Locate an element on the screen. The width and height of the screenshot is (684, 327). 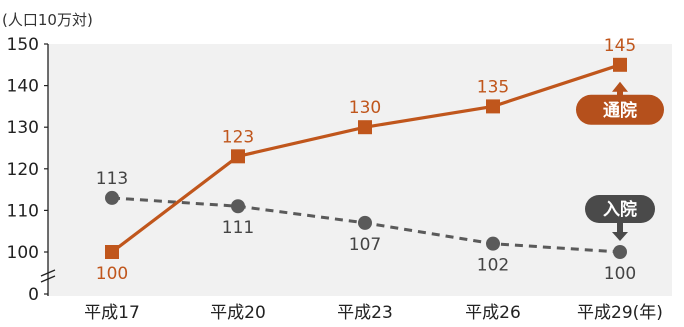
x-tick-label: 平成20 is located at coordinates (238, 313).